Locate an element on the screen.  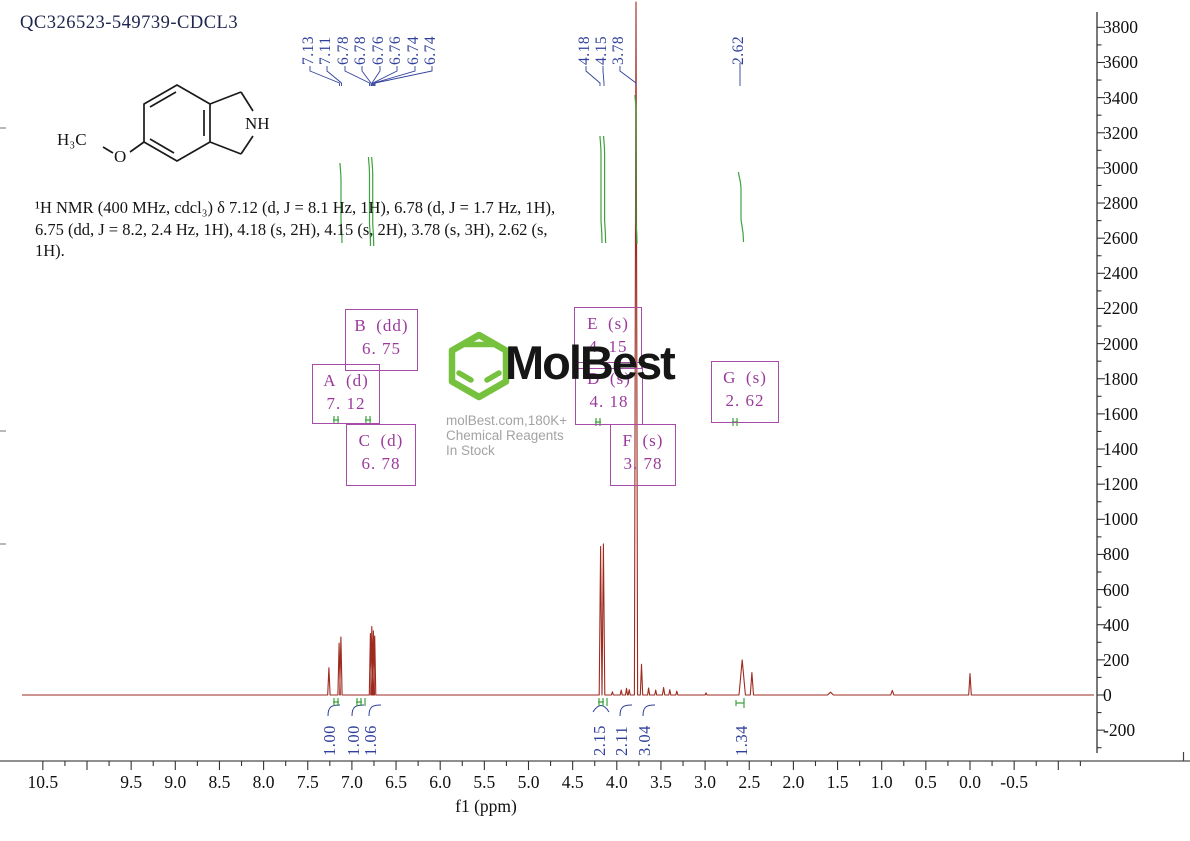
annotation-shift: 6. 75 is located at coordinates (381, 348).